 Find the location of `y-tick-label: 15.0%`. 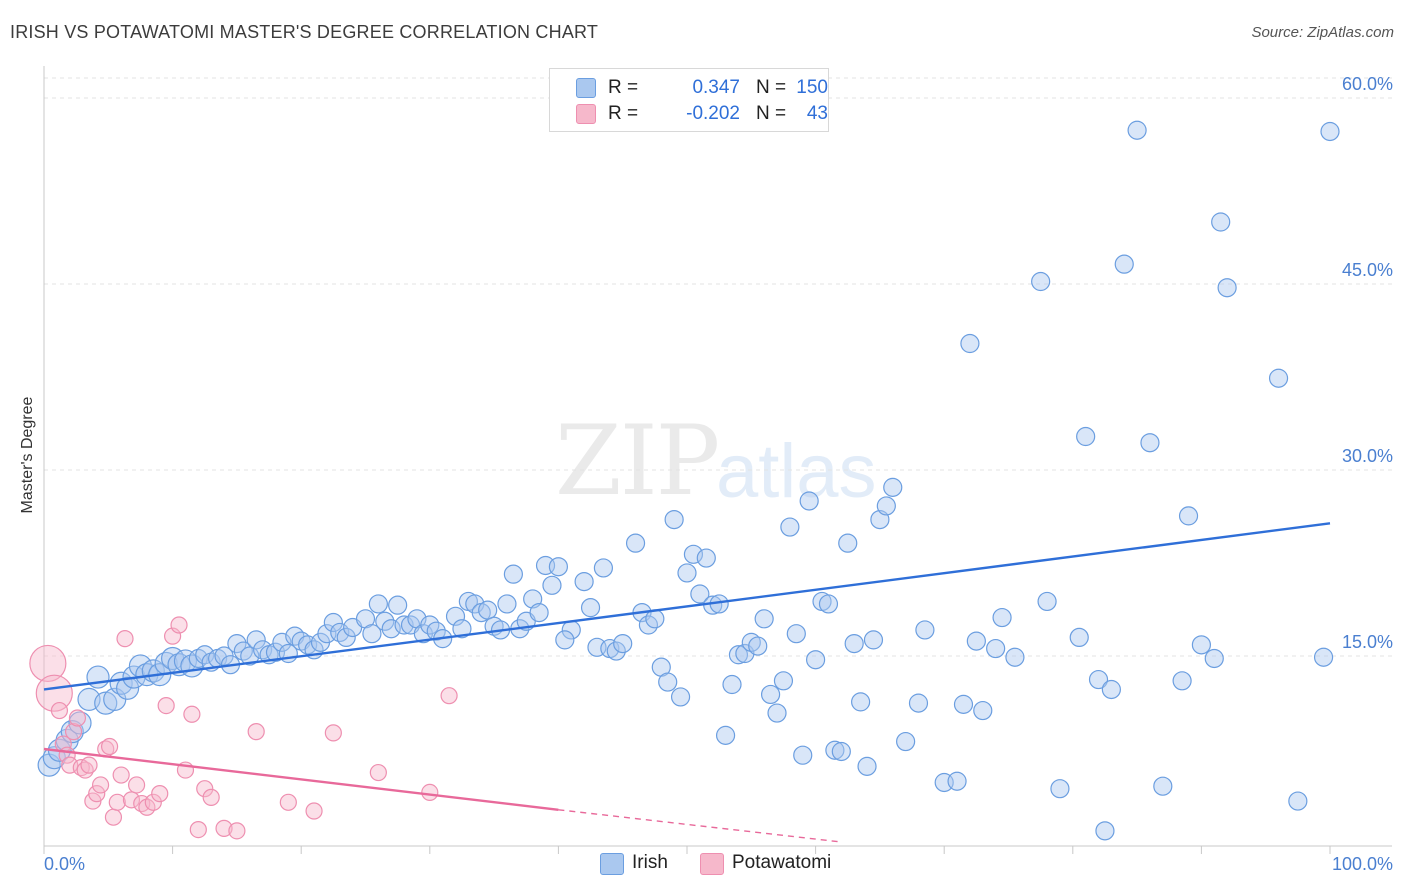

y-tick-label: 15.0% is located at coordinates (1367, 642).